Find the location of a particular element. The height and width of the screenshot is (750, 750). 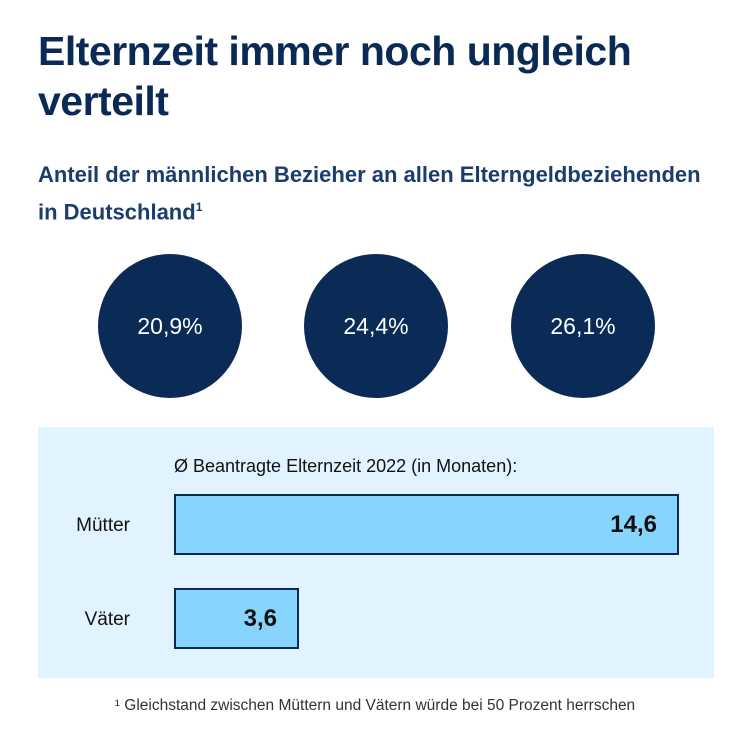

stat-value: 20,9% is located at coordinates (170, 325).